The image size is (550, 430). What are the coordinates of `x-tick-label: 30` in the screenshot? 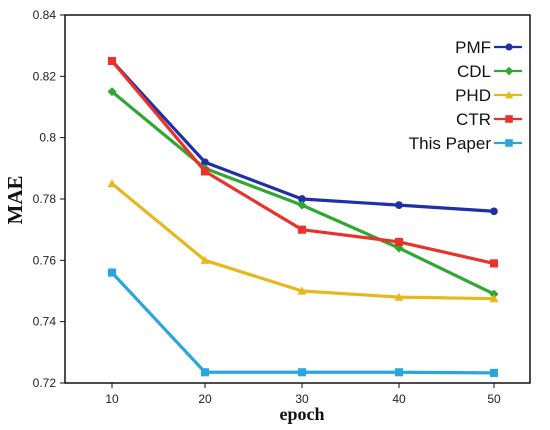 It's located at (302, 399).